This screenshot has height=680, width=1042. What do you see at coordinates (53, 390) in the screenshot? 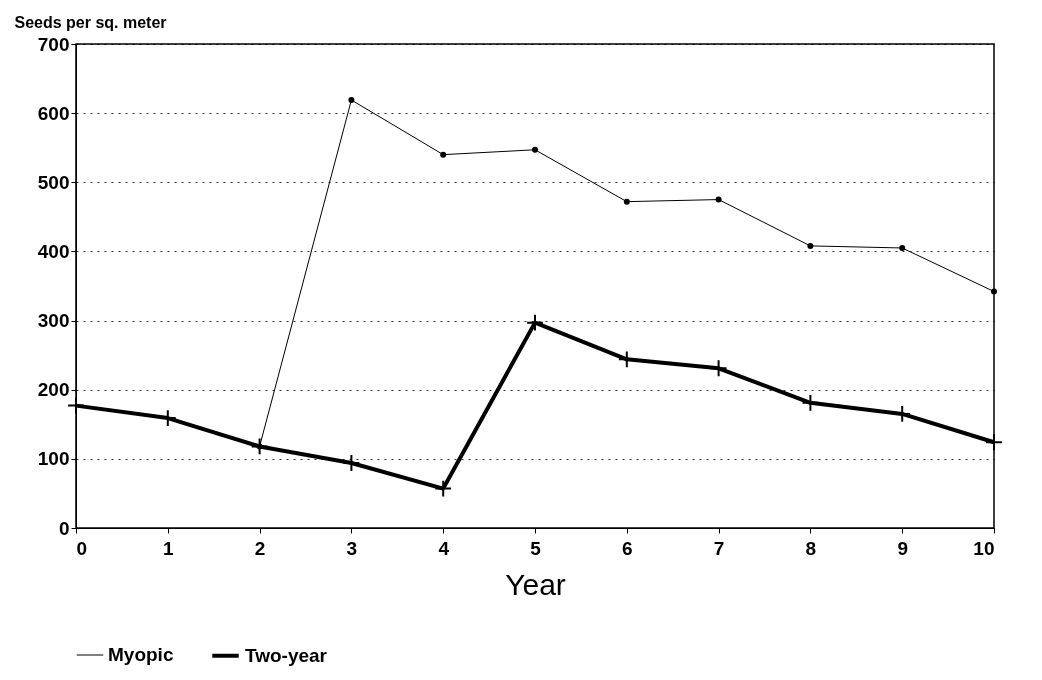
I see `y-tick-label: 200` at bounding box center [53, 390].